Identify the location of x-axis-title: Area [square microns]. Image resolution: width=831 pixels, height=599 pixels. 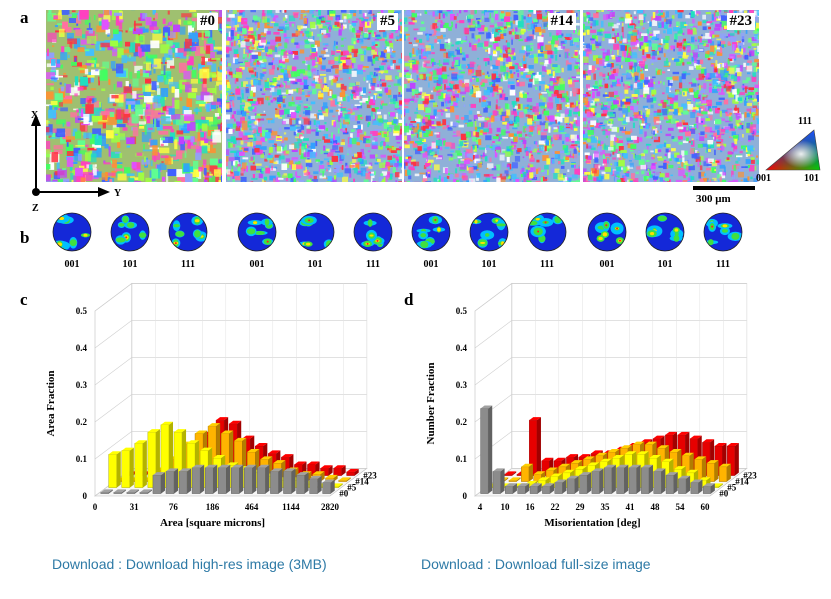
(212, 523).